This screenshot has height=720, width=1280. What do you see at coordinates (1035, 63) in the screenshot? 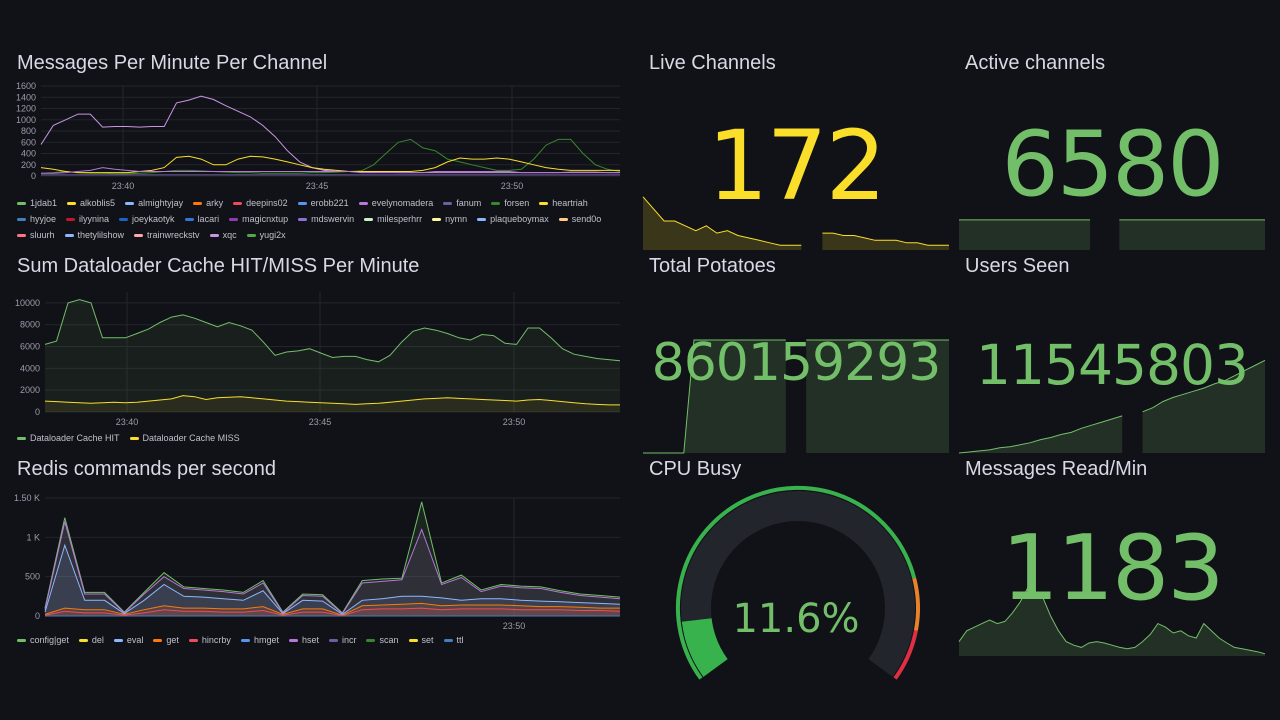
I see `panel-title: Active channels` at bounding box center [1035, 63].